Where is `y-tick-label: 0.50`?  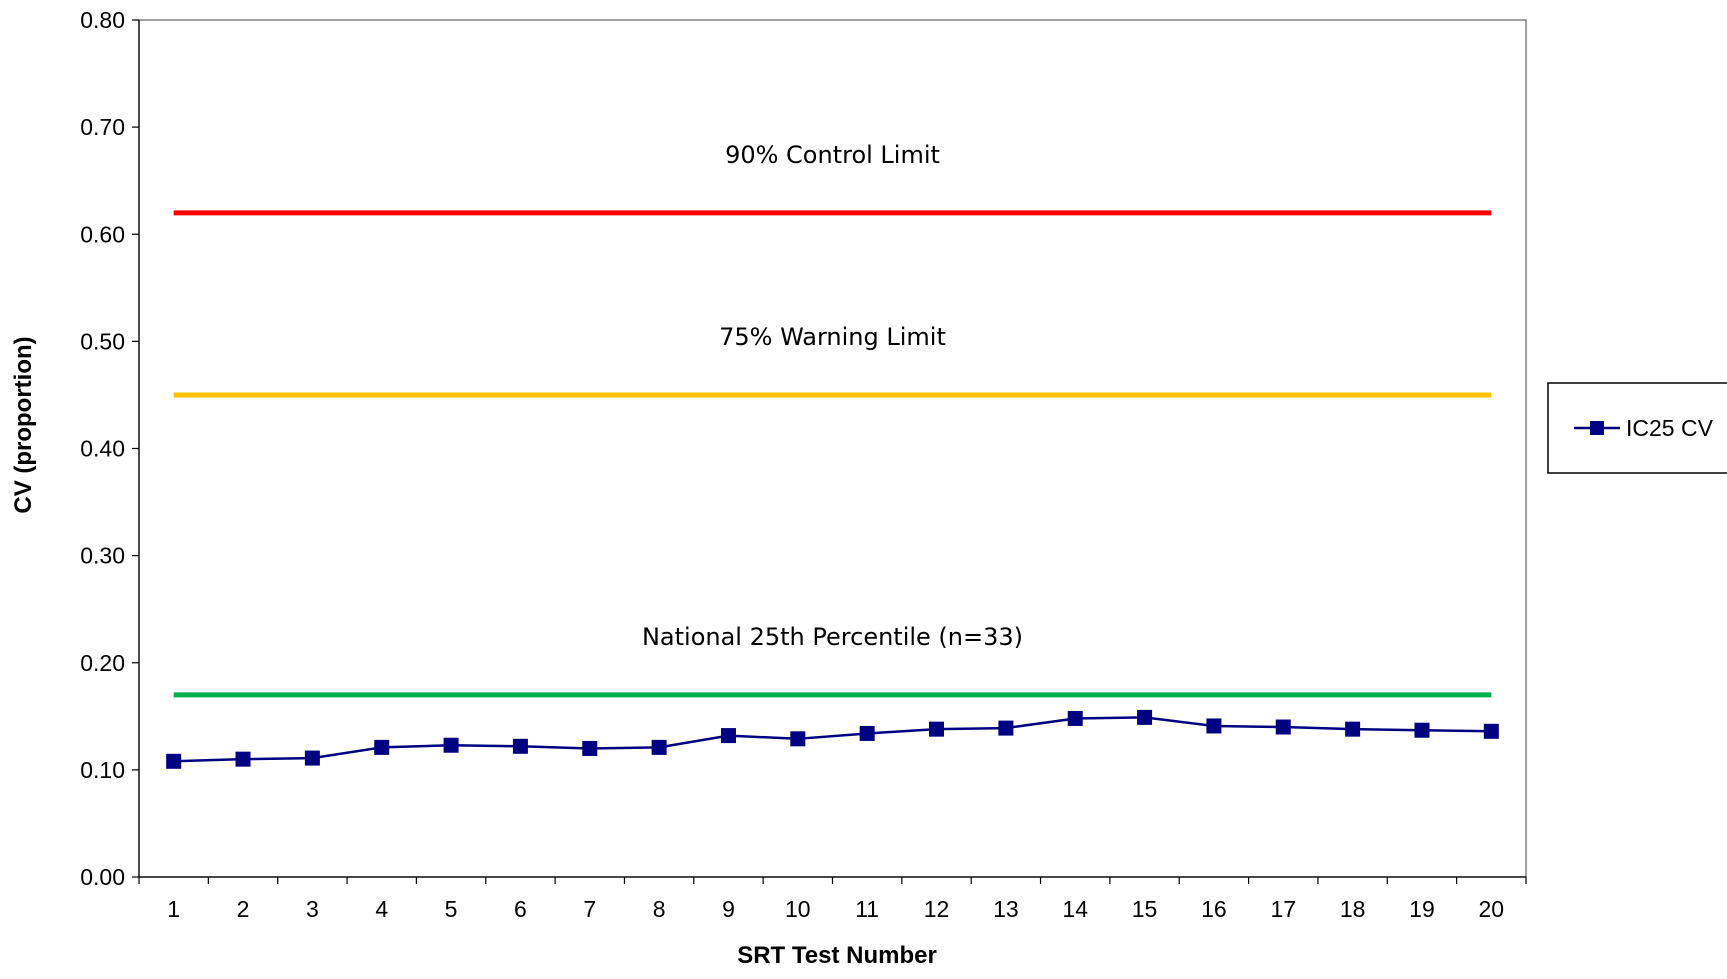
y-tick-label: 0.50 is located at coordinates (102, 341).